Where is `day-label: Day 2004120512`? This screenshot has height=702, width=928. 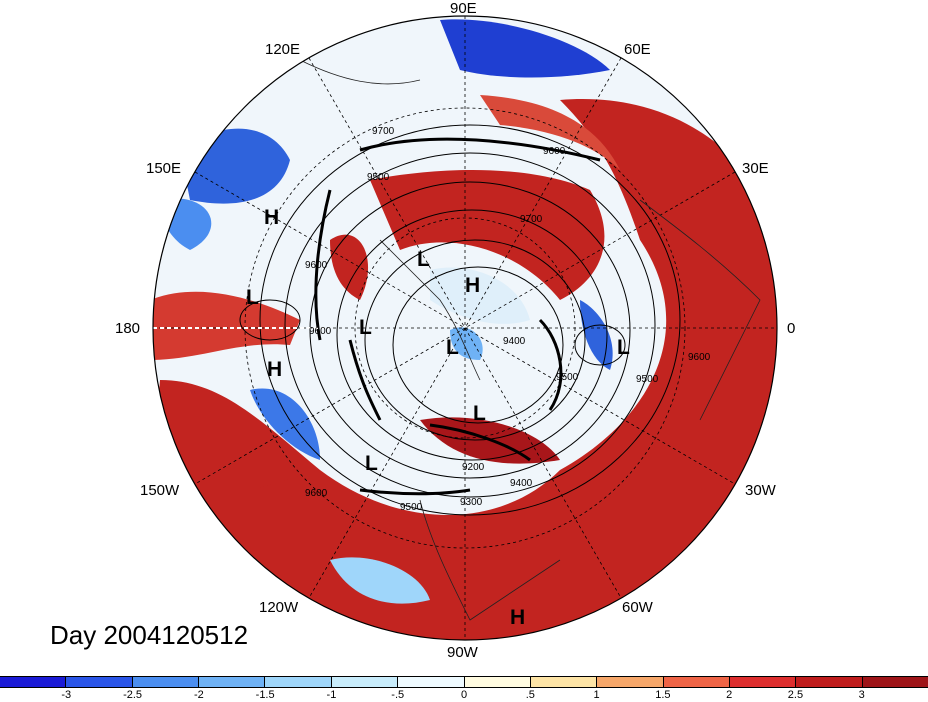 day-label: Day 2004120512 is located at coordinates (149, 635).